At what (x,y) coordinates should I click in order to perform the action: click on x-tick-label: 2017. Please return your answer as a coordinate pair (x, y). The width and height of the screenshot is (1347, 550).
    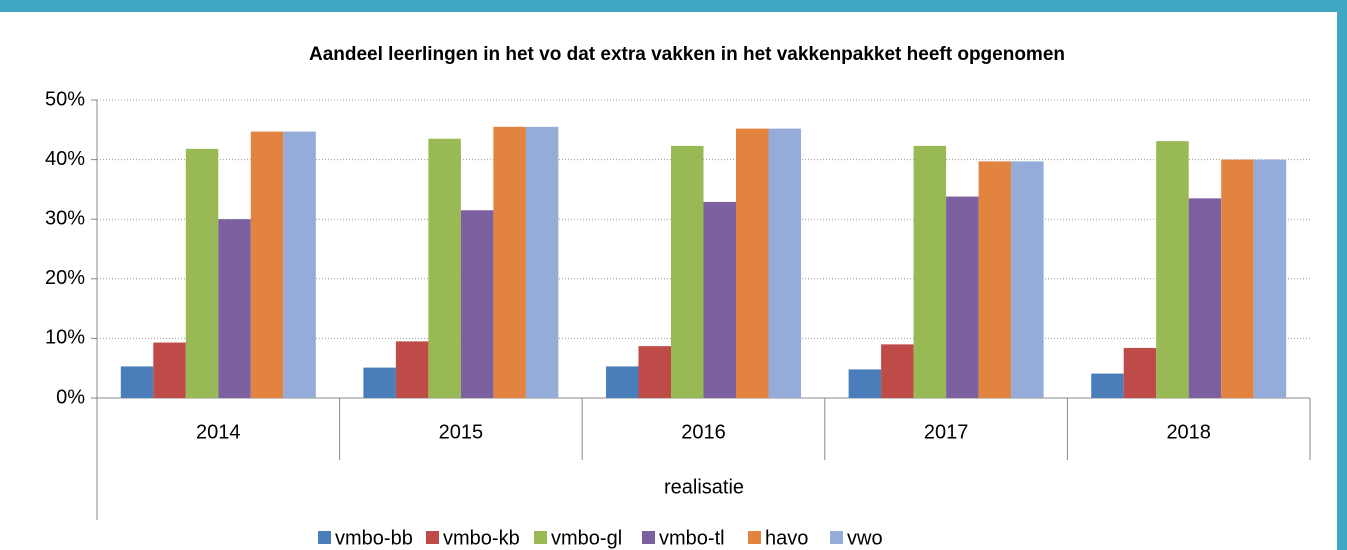
    Looking at the image, I should click on (946, 432).